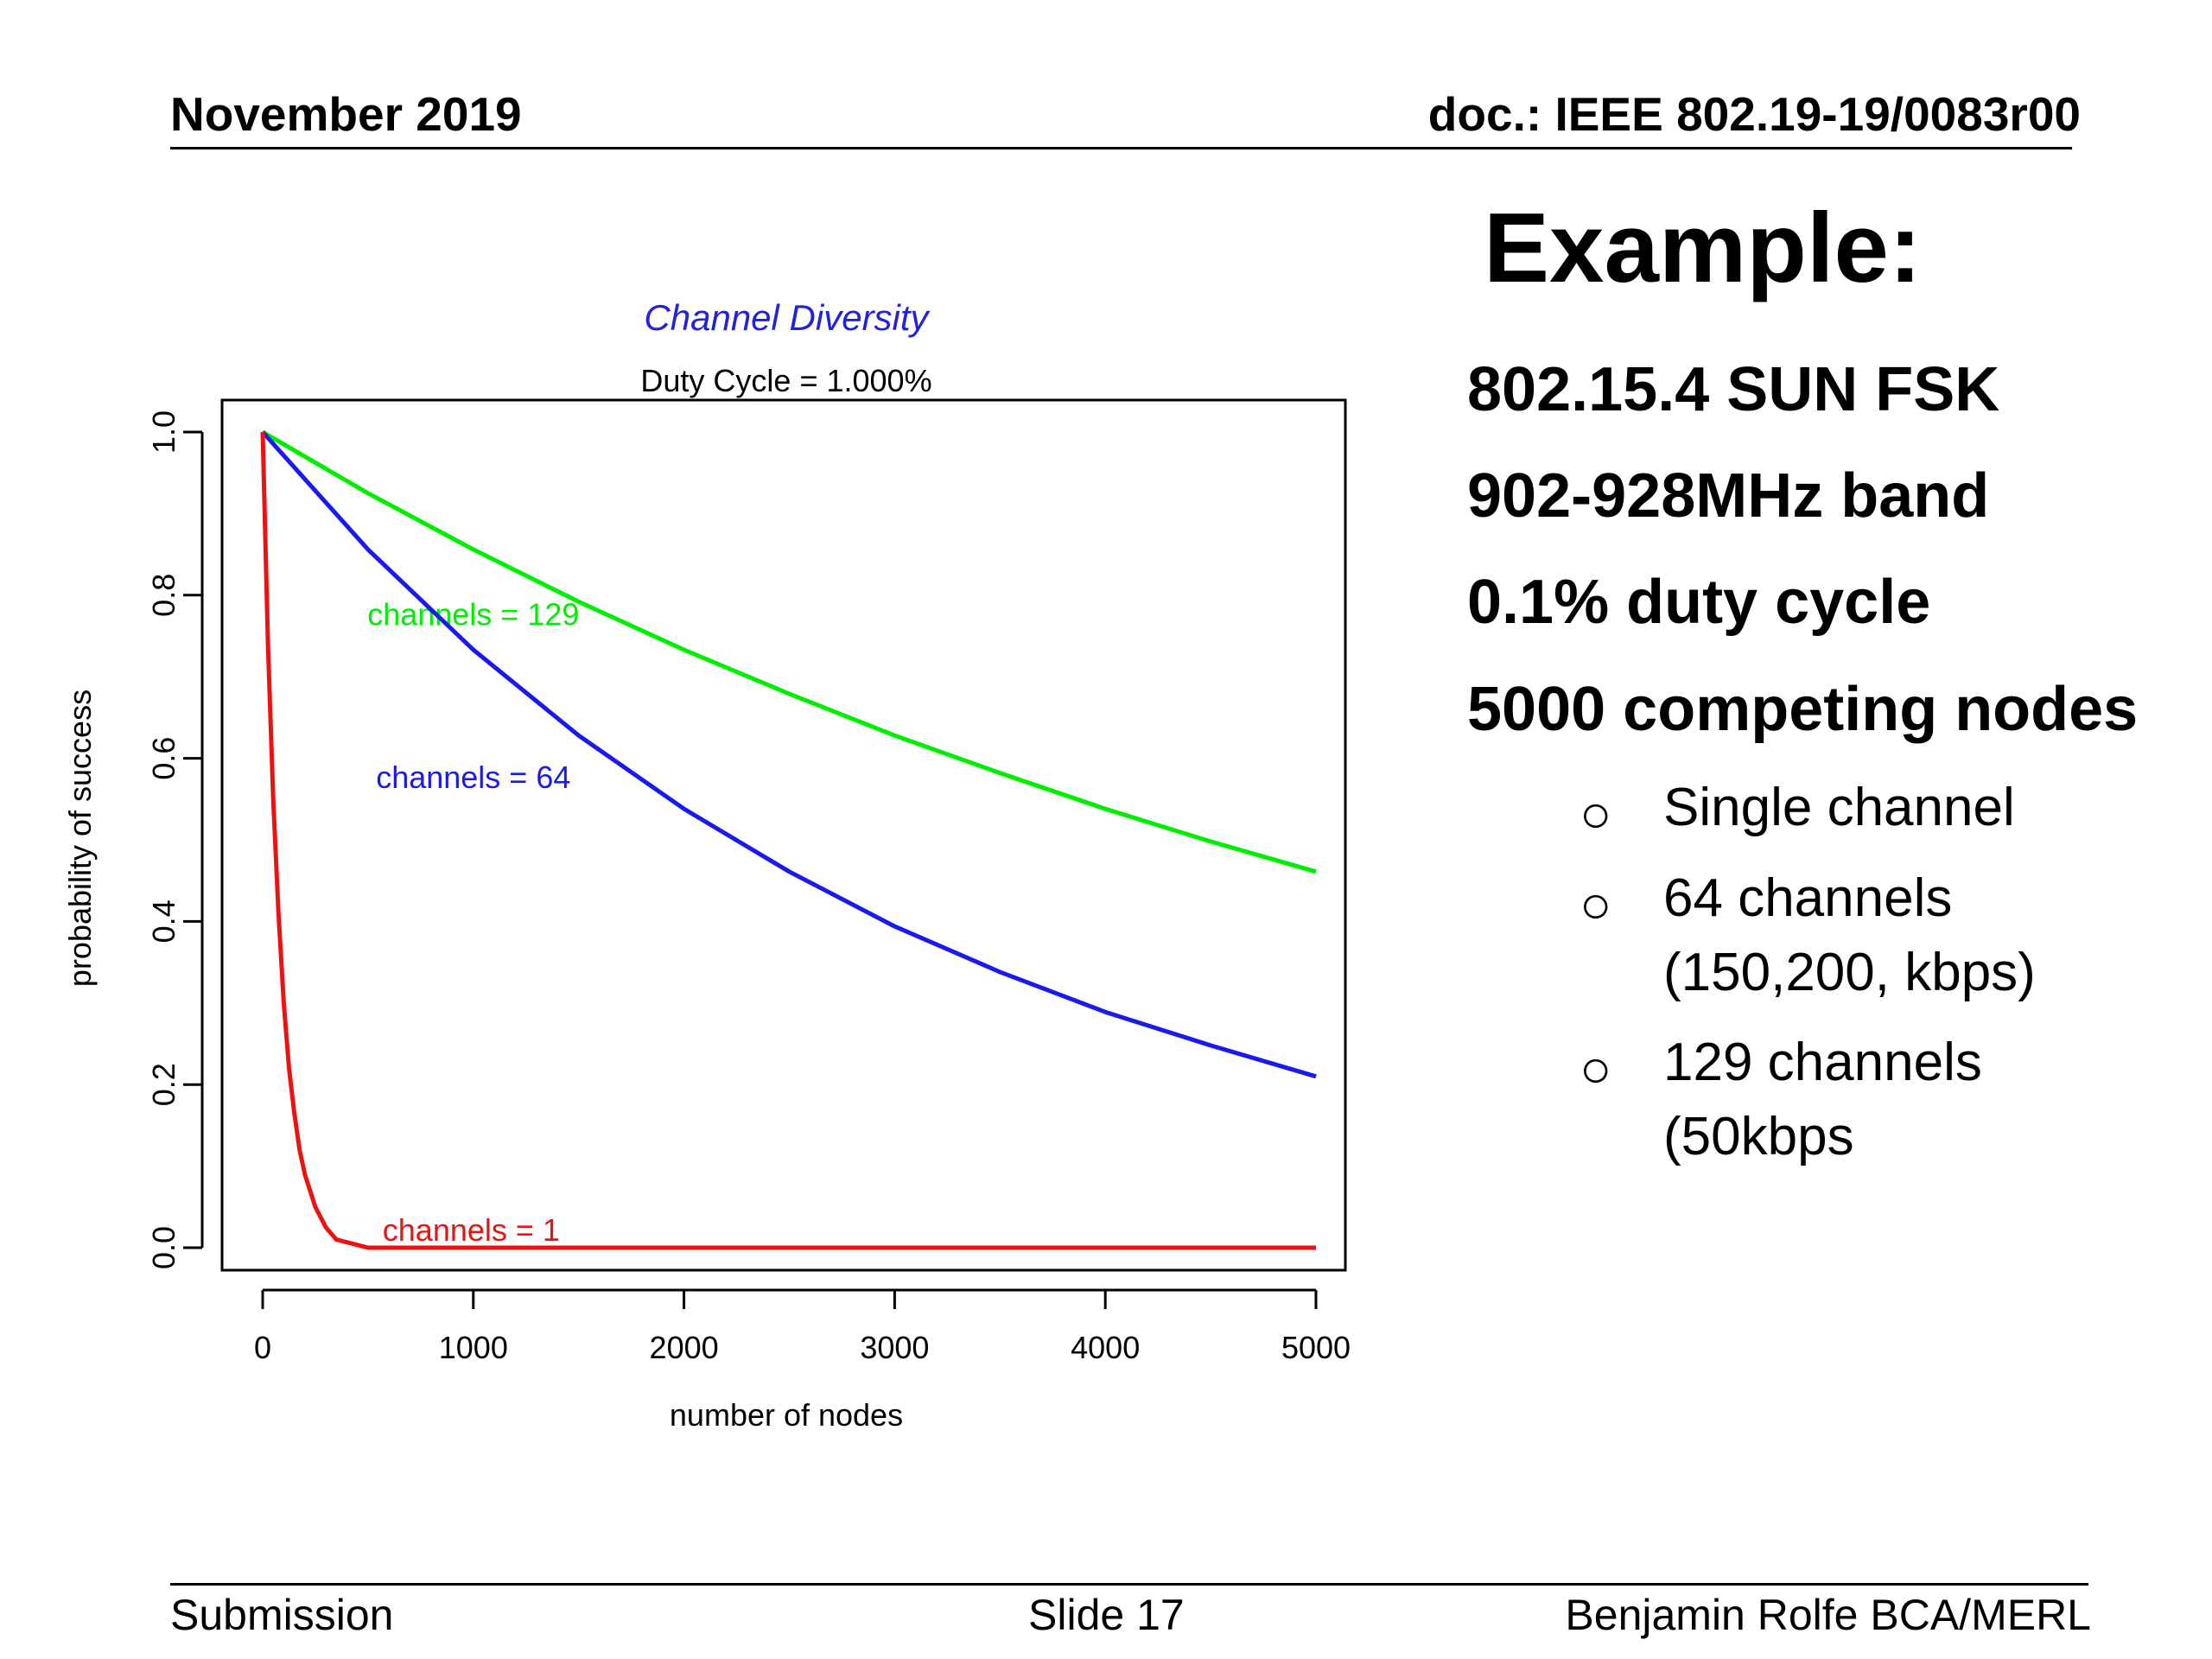 The height and width of the screenshot is (1659, 2212). What do you see at coordinates (473, 614) in the screenshot?
I see `label-channels-129: channels = 129` at bounding box center [473, 614].